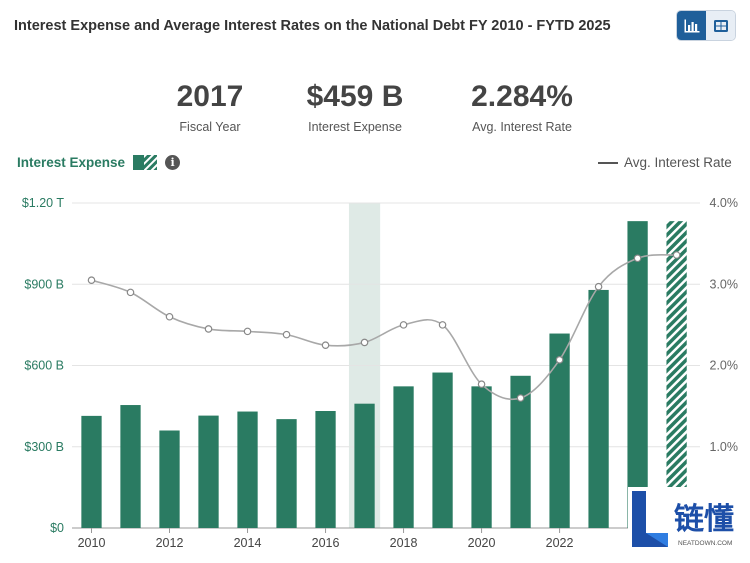 The image size is (750, 563). What do you see at coordinates (364, 465) in the screenshot?
I see `bar-2017` at bounding box center [364, 465].